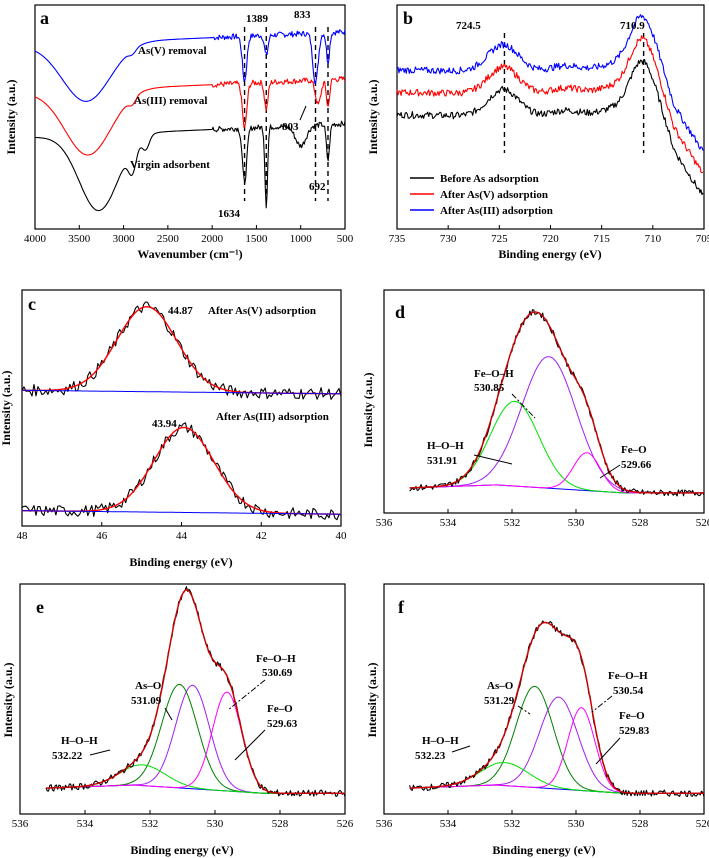 The height and width of the screenshot is (858, 709). I want to click on panel-f-xlabel: Binding energy (eV), so click(543, 850).